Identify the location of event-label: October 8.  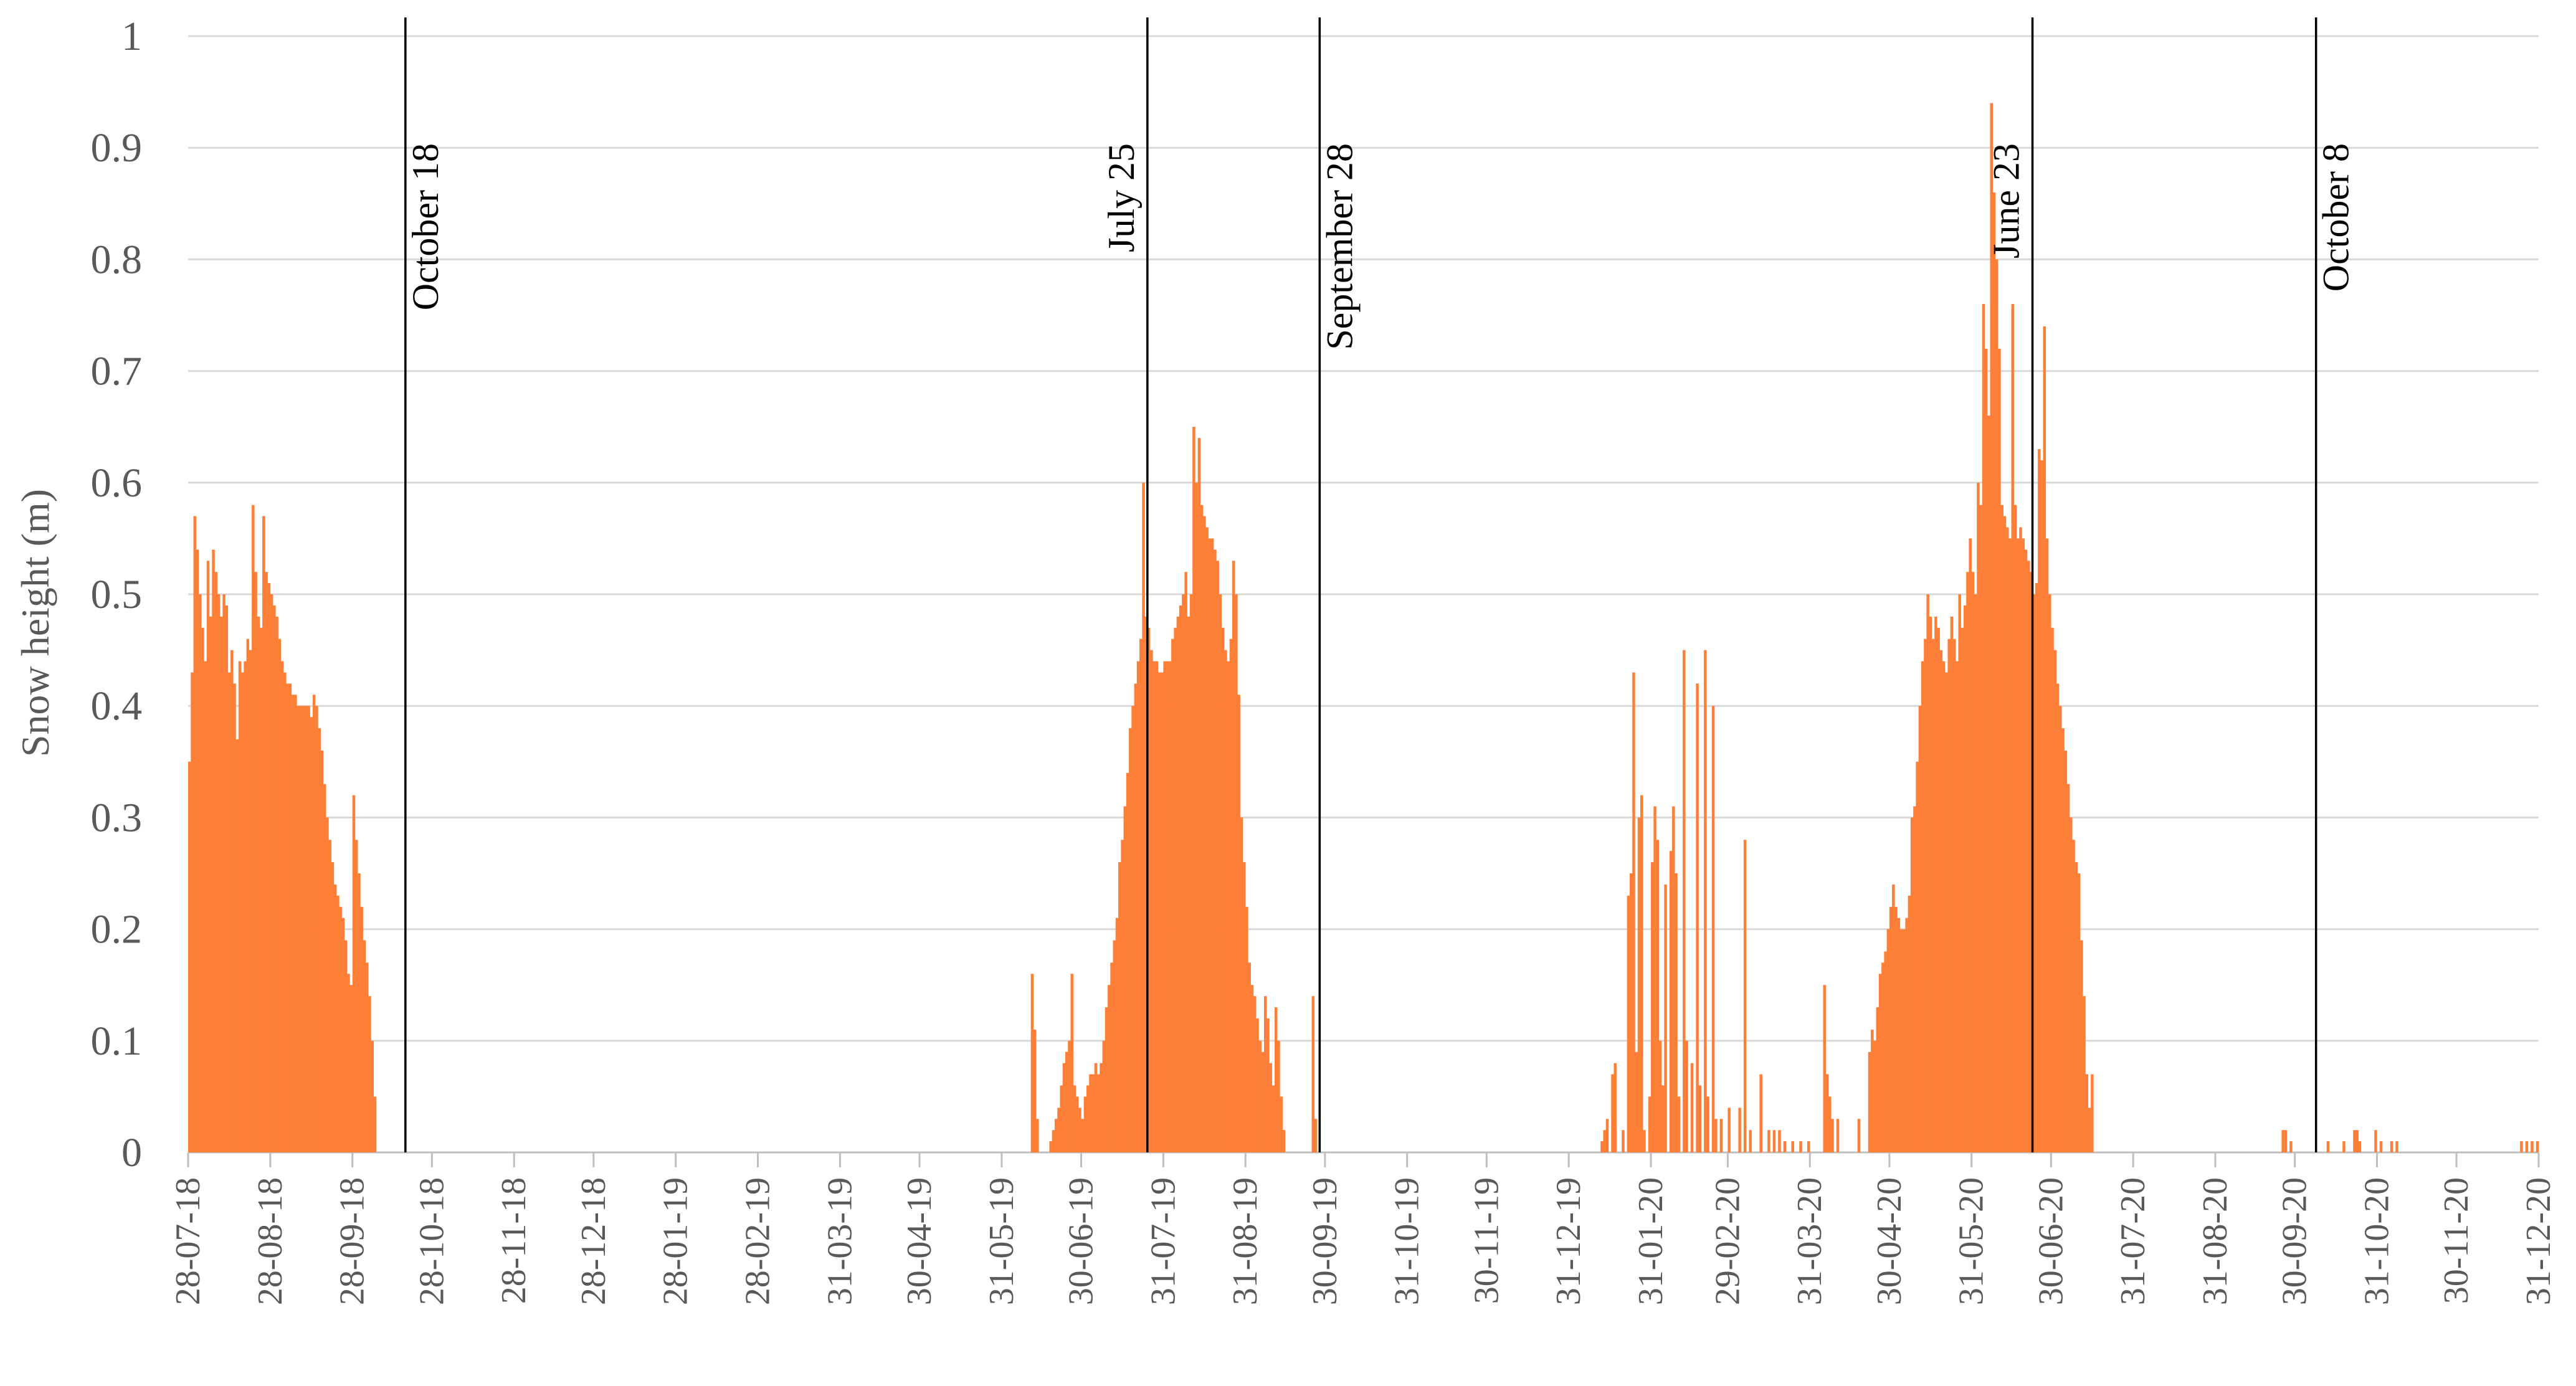
(2336, 217).